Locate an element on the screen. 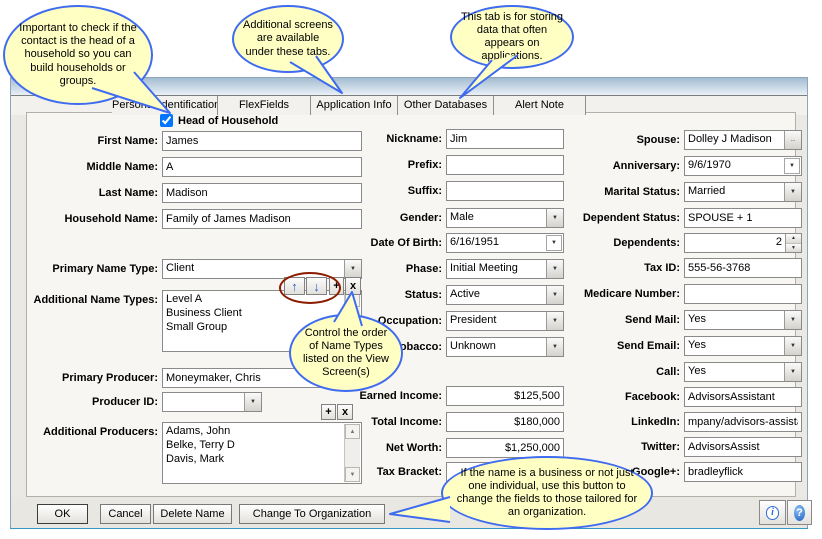  change-to-organization-button: Change To Organization is located at coordinates (312, 514).